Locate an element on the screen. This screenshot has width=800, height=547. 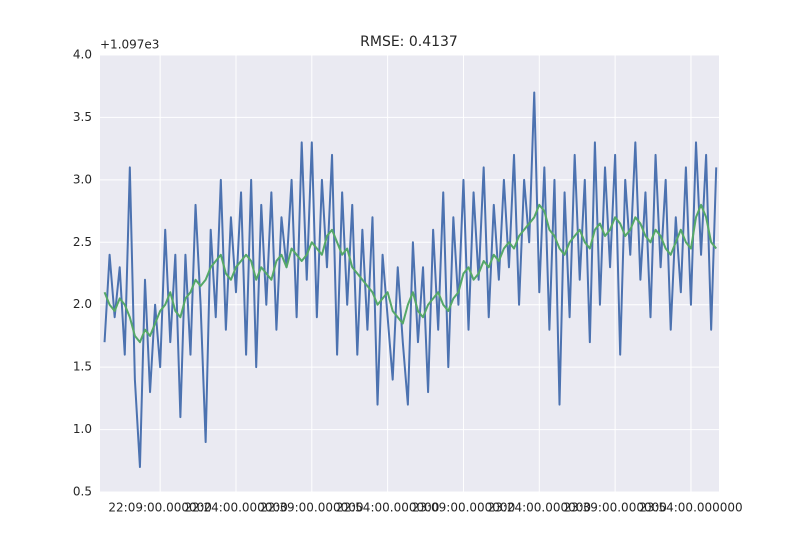
x-tick-label: 23:09:00.000000 is located at coordinates (464, 508).